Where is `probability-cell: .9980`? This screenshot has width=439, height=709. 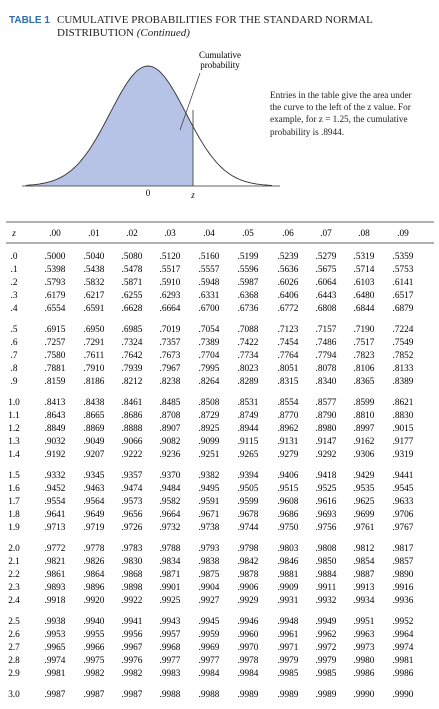
probability-cell: .9980 is located at coordinates (364, 661).